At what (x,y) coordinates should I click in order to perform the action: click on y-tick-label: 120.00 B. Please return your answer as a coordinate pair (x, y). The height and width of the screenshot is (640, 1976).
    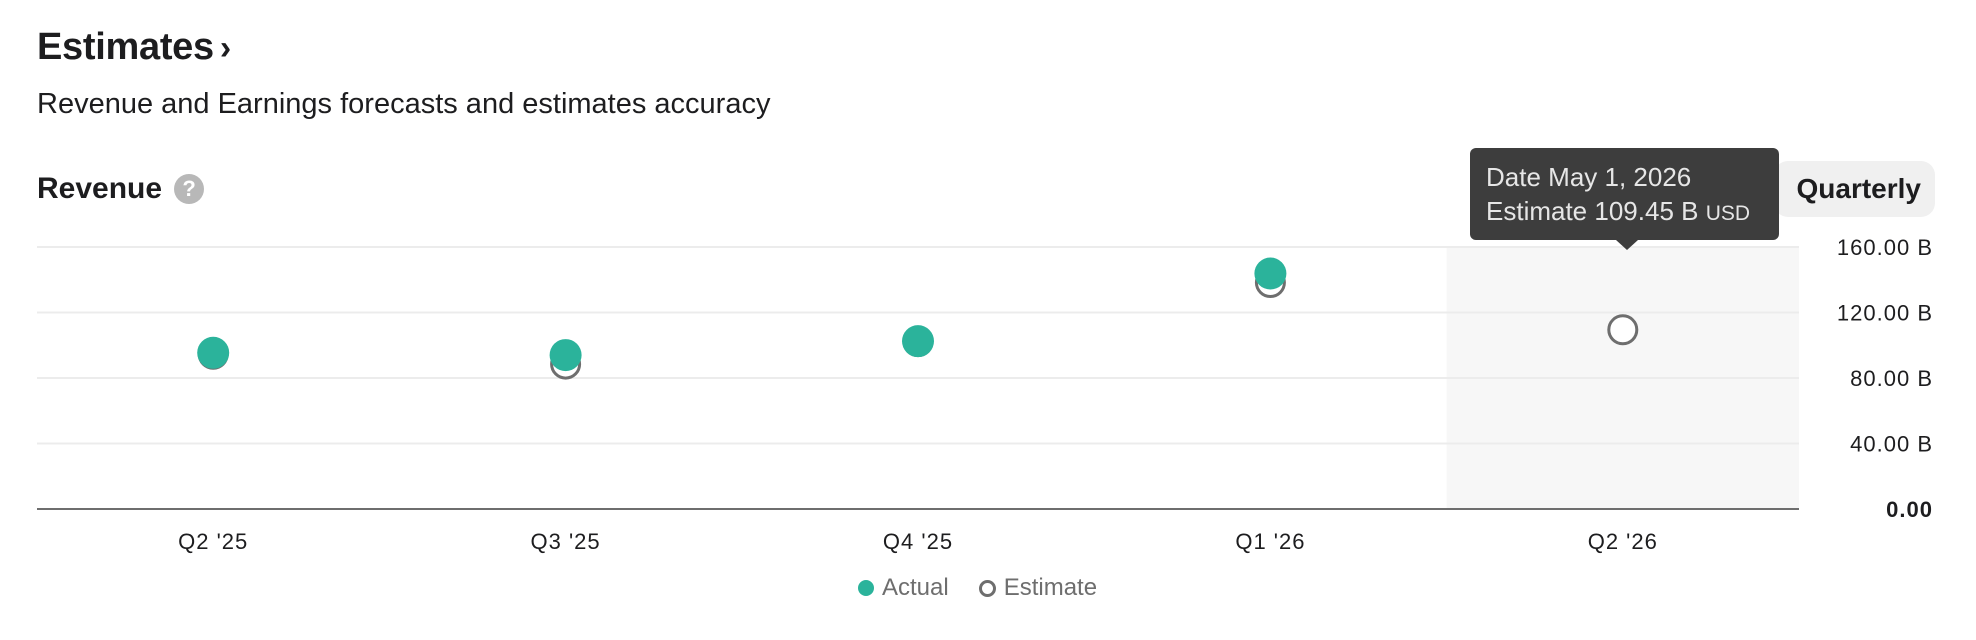
    Looking at the image, I should click on (1885, 313).